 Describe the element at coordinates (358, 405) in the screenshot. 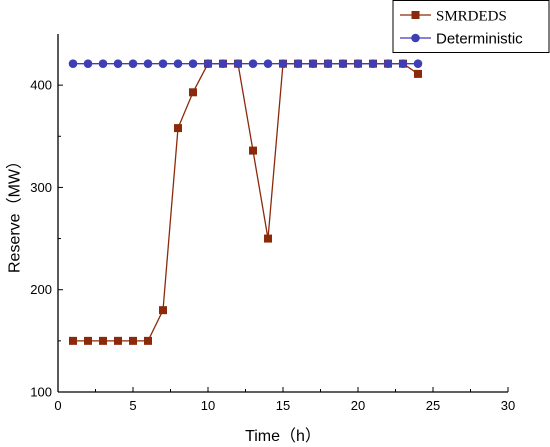

I see `x-tick-label: 20` at that location.